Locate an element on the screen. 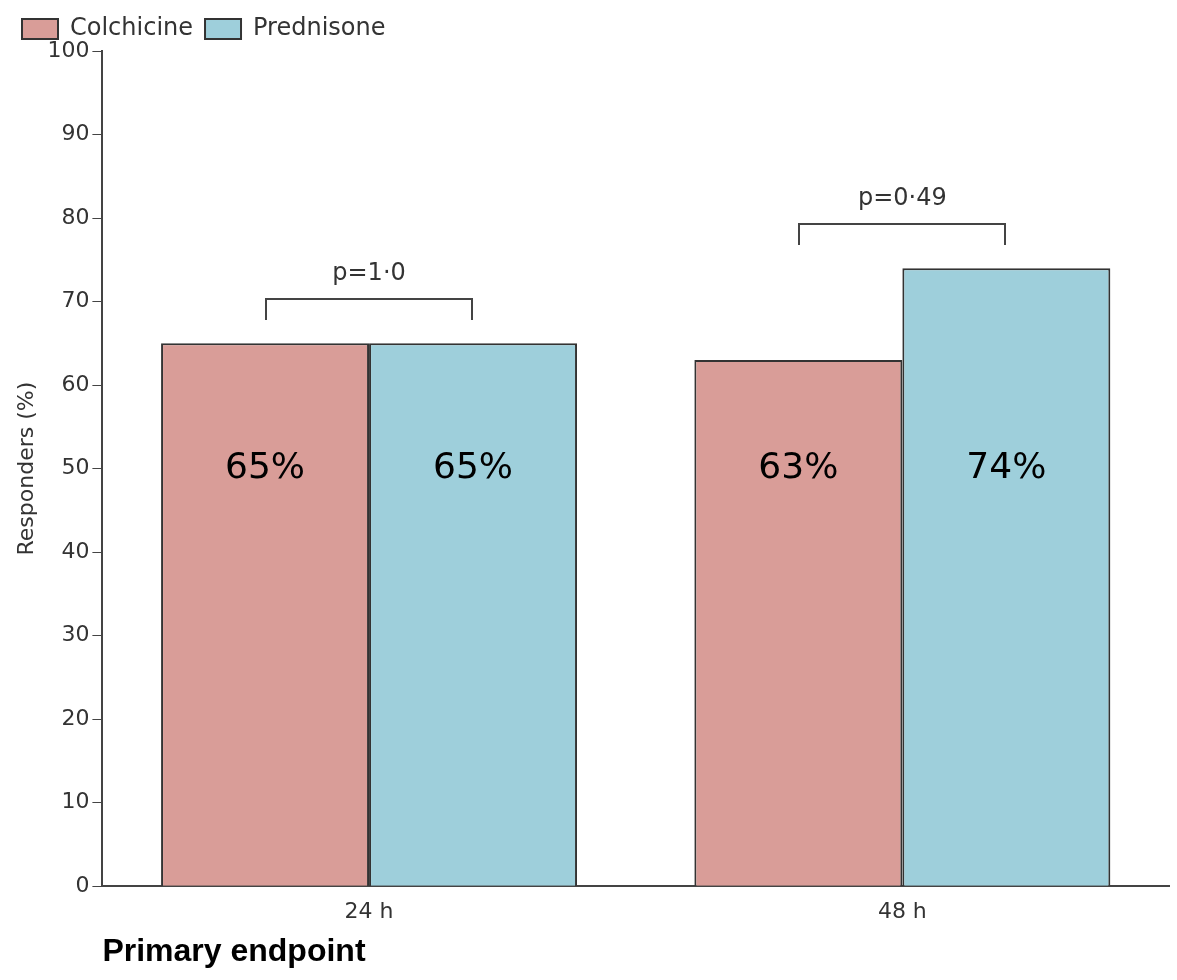 The width and height of the screenshot is (1177, 980). y-axis-title: Responders (%) is located at coordinates (25, 468).